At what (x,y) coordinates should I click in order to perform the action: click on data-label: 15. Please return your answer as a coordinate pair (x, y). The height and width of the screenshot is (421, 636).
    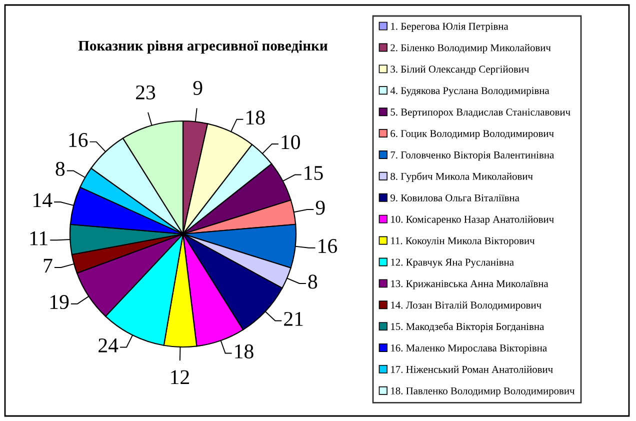
    Looking at the image, I should click on (313, 173).